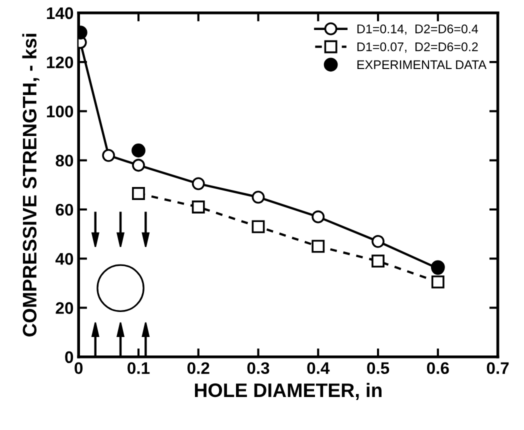 The image size is (524, 430). Describe the element at coordinates (422, 65) in the screenshot. I see `legend-label: EXPERIMENTAL DATA` at that location.